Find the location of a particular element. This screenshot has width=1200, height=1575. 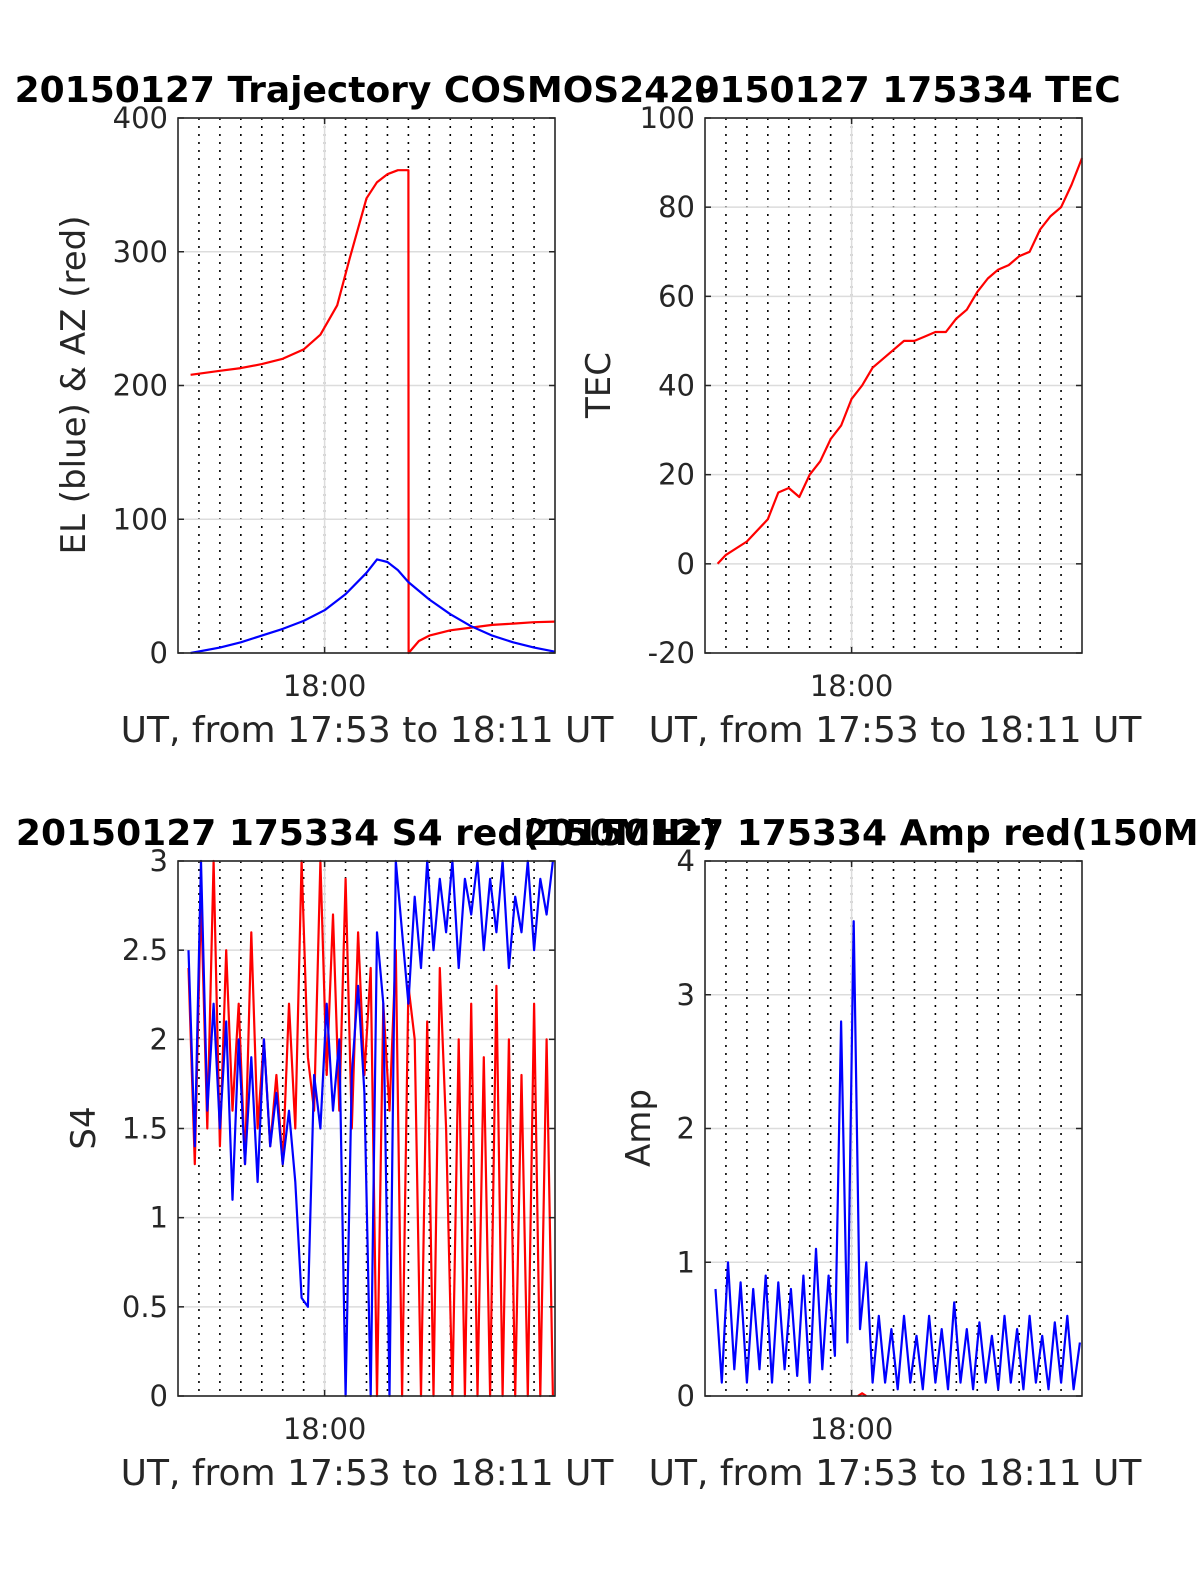

y-tick-label: 200 is located at coordinates (140, 386).